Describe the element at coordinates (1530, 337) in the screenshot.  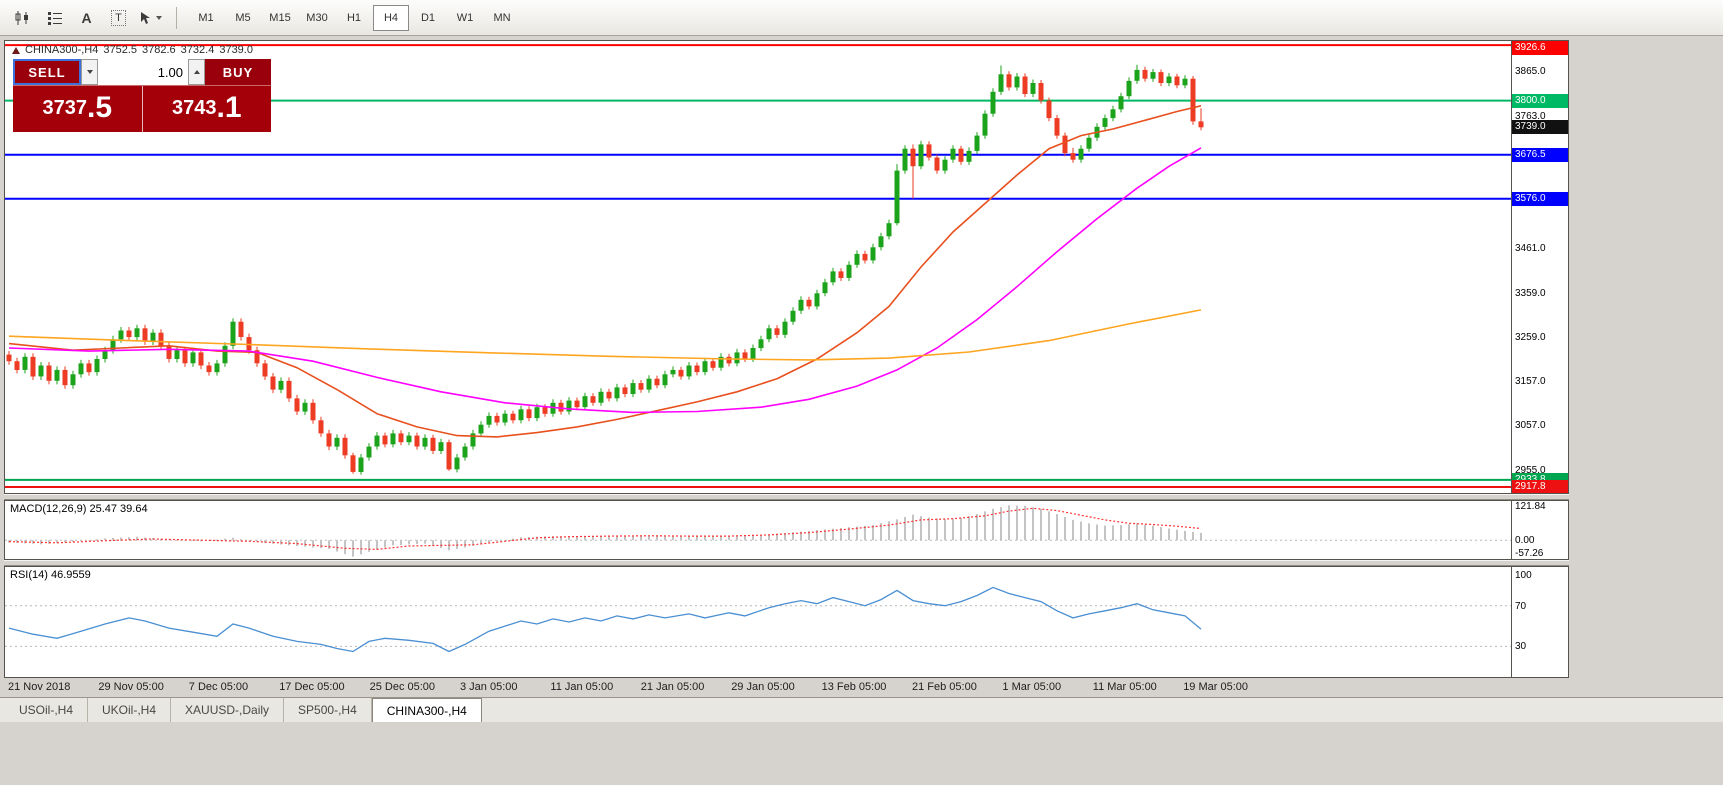
I see `price-tick: 3259.0` at that location.